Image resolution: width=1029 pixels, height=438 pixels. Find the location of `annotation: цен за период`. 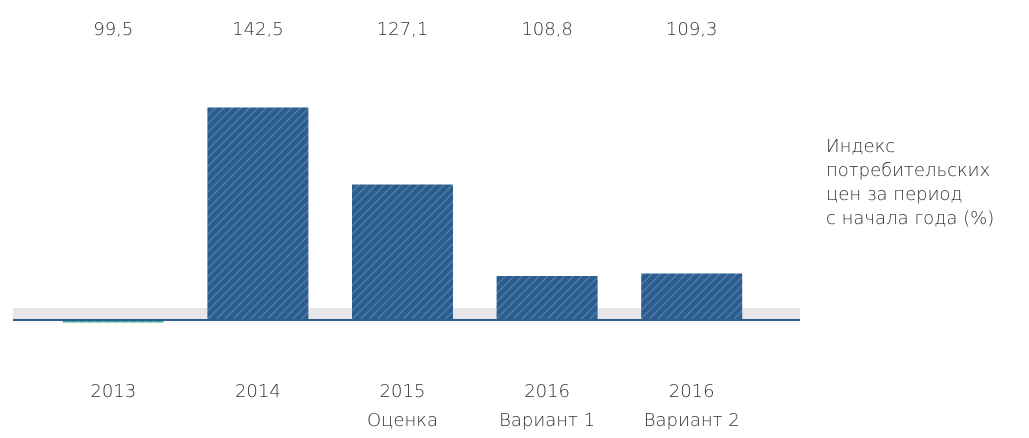

annotation: цен за период is located at coordinates (894, 194).